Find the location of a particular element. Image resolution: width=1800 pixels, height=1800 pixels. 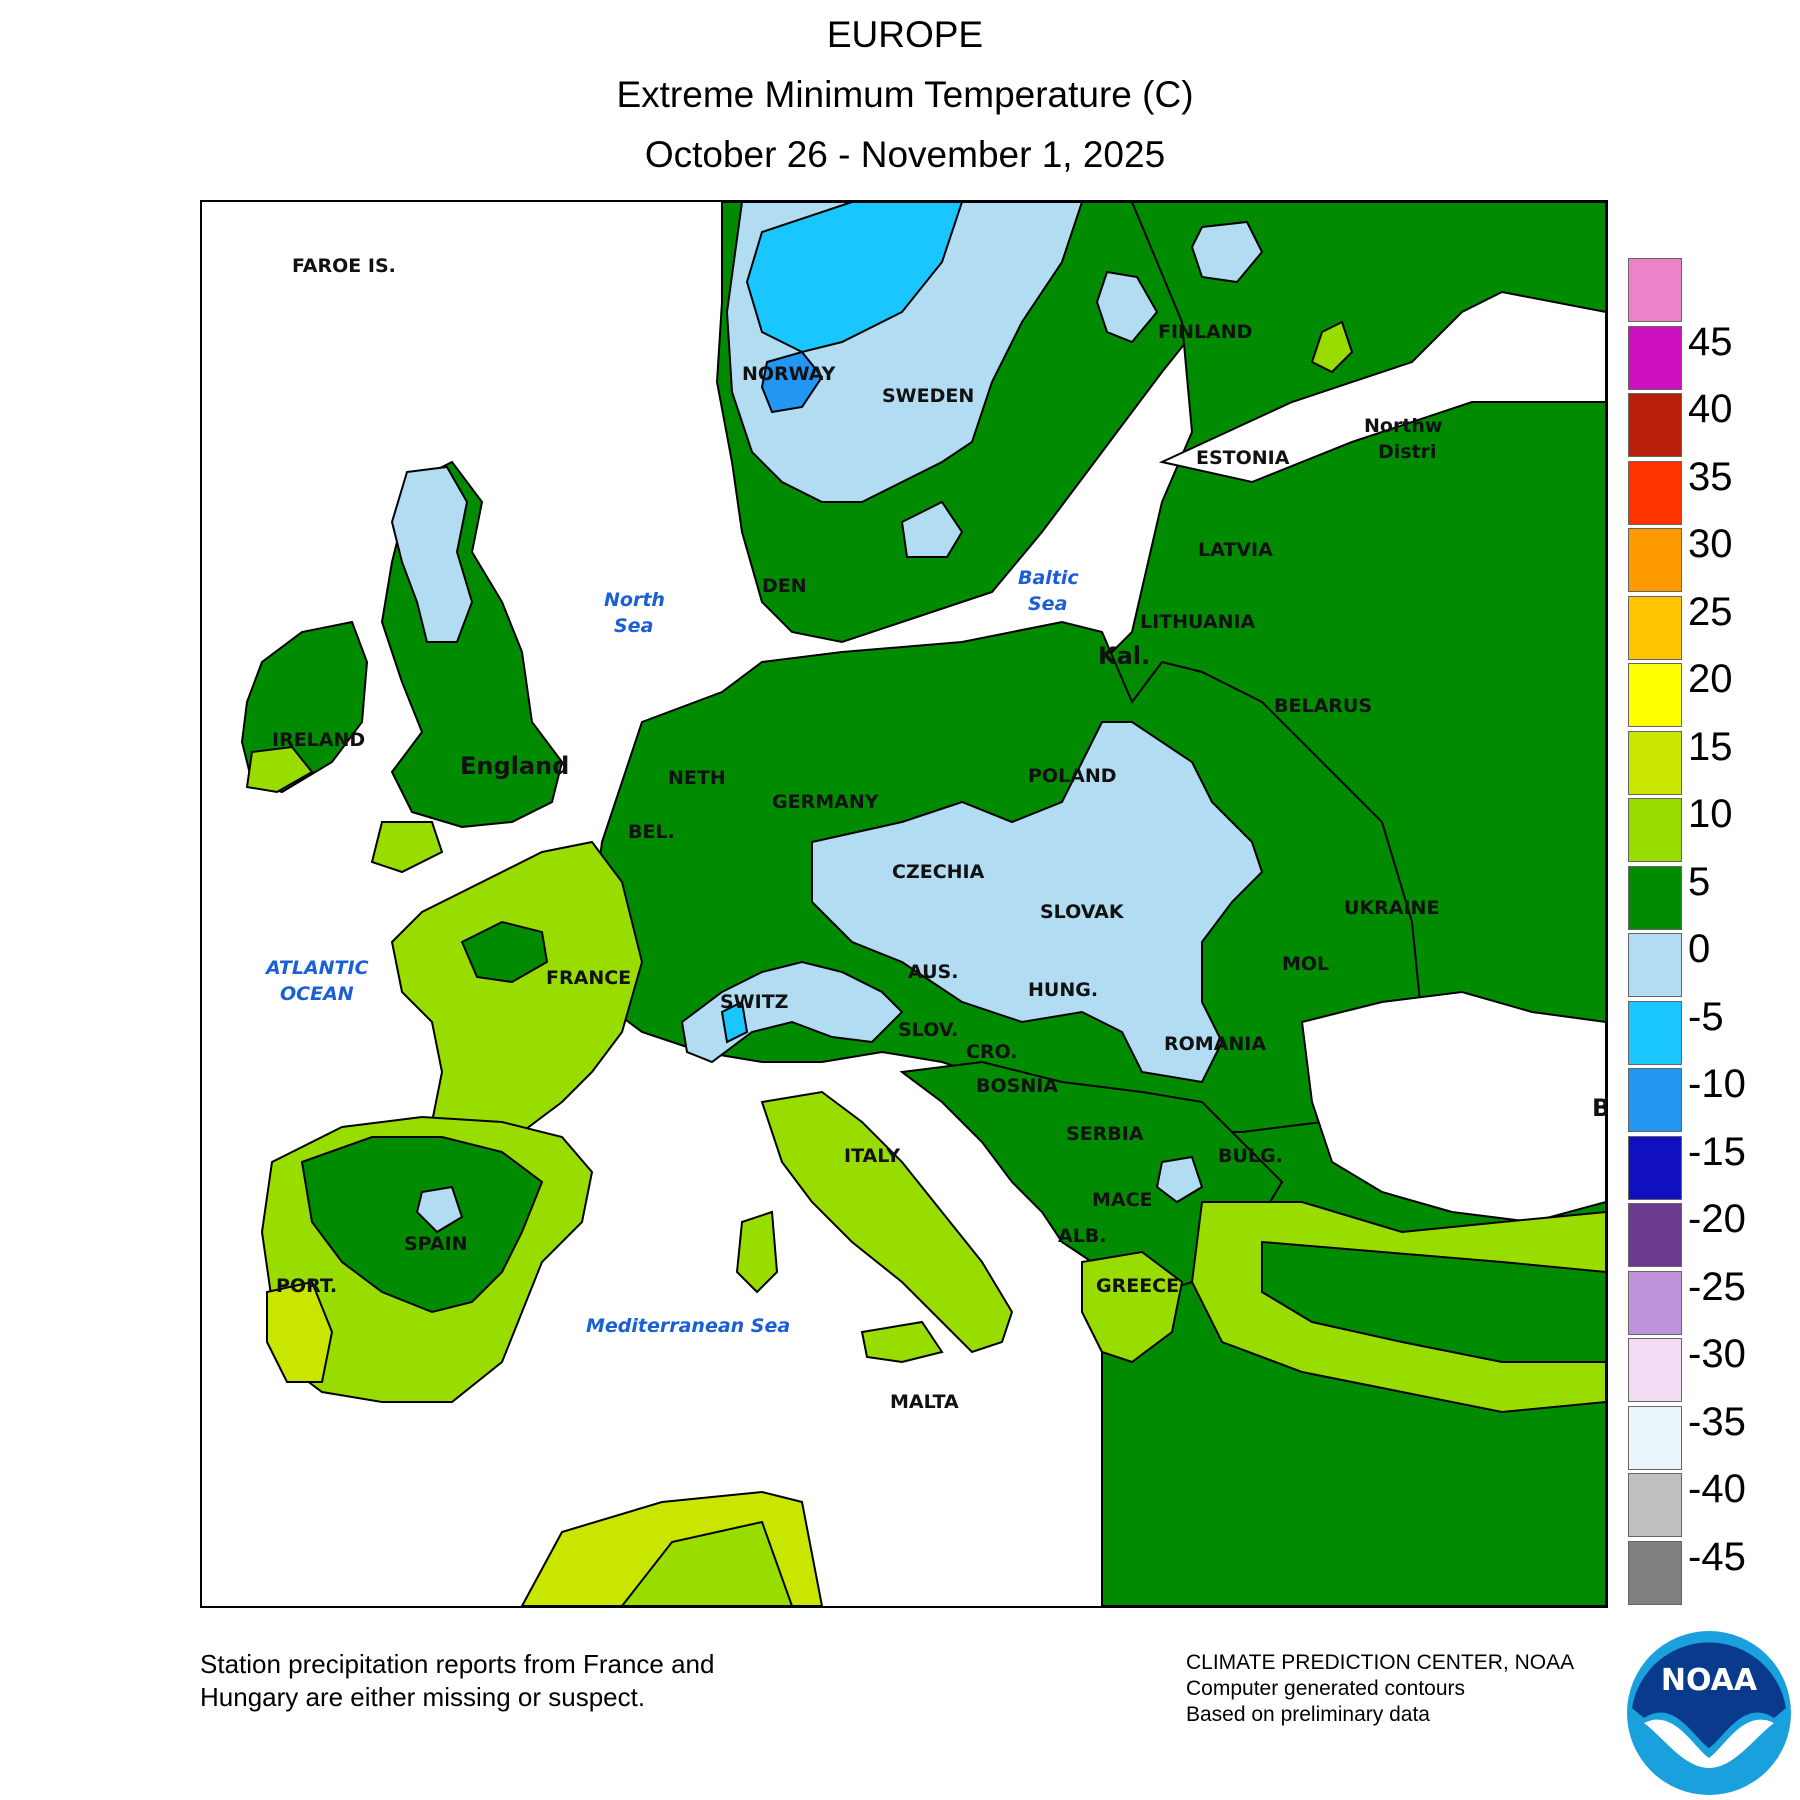

label-croatia: CRO. is located at coordinates (992, 1052).